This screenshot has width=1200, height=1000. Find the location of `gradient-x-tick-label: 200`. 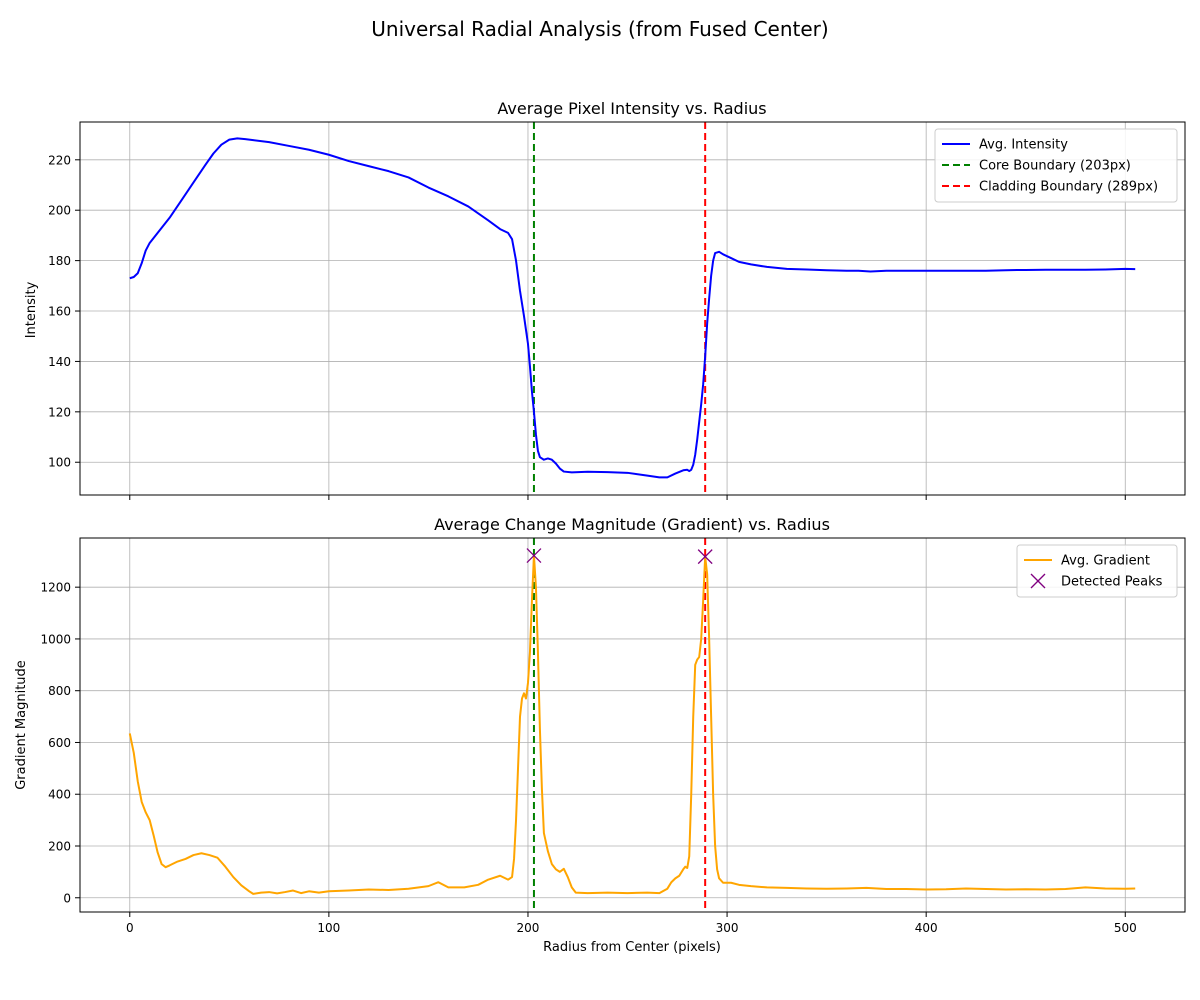

gradient-x-tick-label: 200 is located at coordinates (528, 928).